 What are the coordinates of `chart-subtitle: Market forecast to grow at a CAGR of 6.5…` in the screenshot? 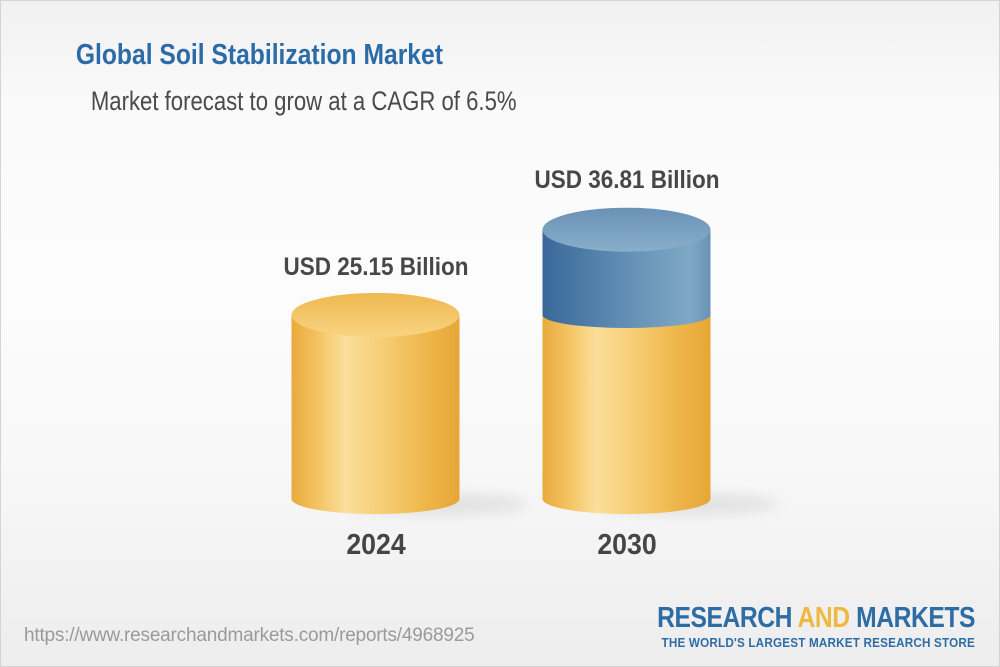 It's located at (303, 101).